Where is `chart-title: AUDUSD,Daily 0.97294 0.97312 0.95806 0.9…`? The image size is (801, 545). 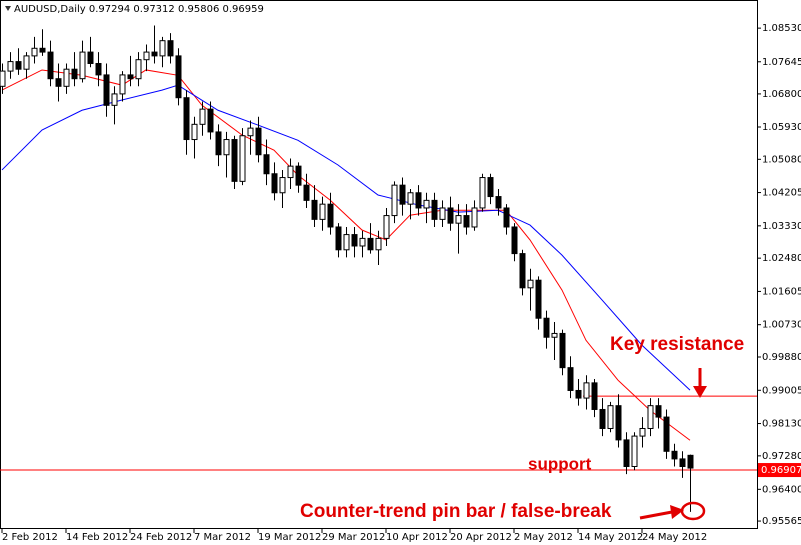 chart-title: AUDUSD,Daily 0.97294 0.97312 0.95806 0.9… is located at coordinates (139, 9).